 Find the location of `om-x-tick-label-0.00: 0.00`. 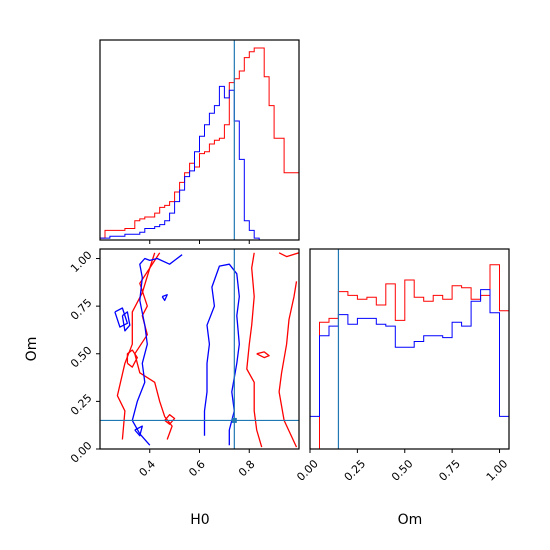

om-x-tick-label-0.00: 0.00 is located at coordinates (307, 470).